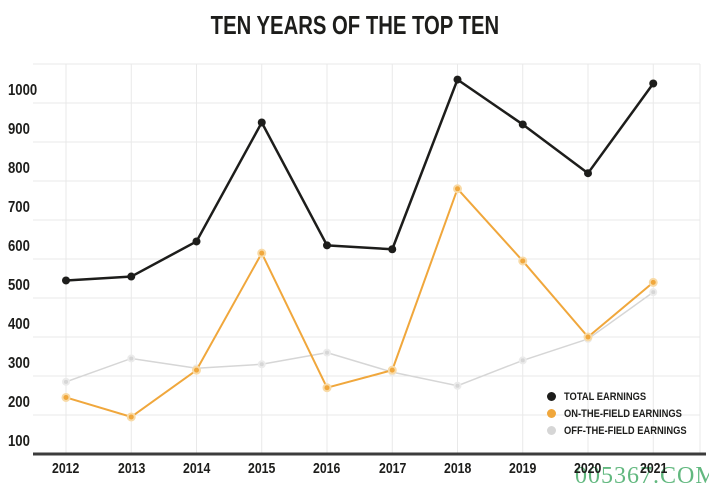 The image size is (709, 490). What do you see at coordinates (19, 441) in the screenshot?
I see `y-tick-label: 100` at bounding box center [19, 441].